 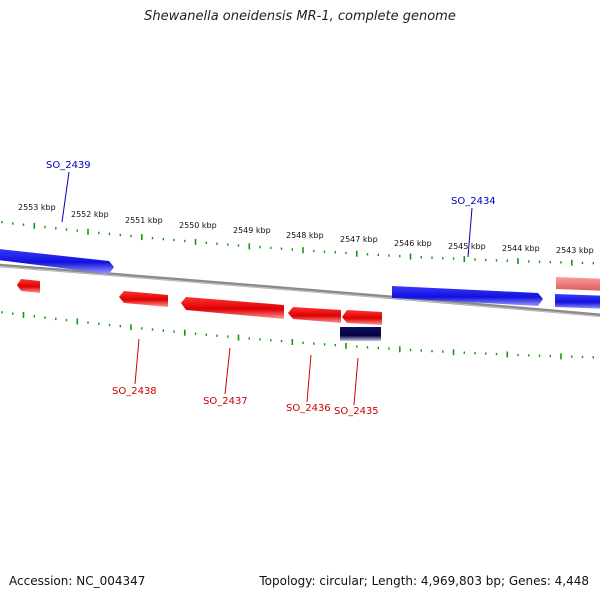 I want to click on gene-label-so-2435: SO_2435, so click(x=356, y=411).